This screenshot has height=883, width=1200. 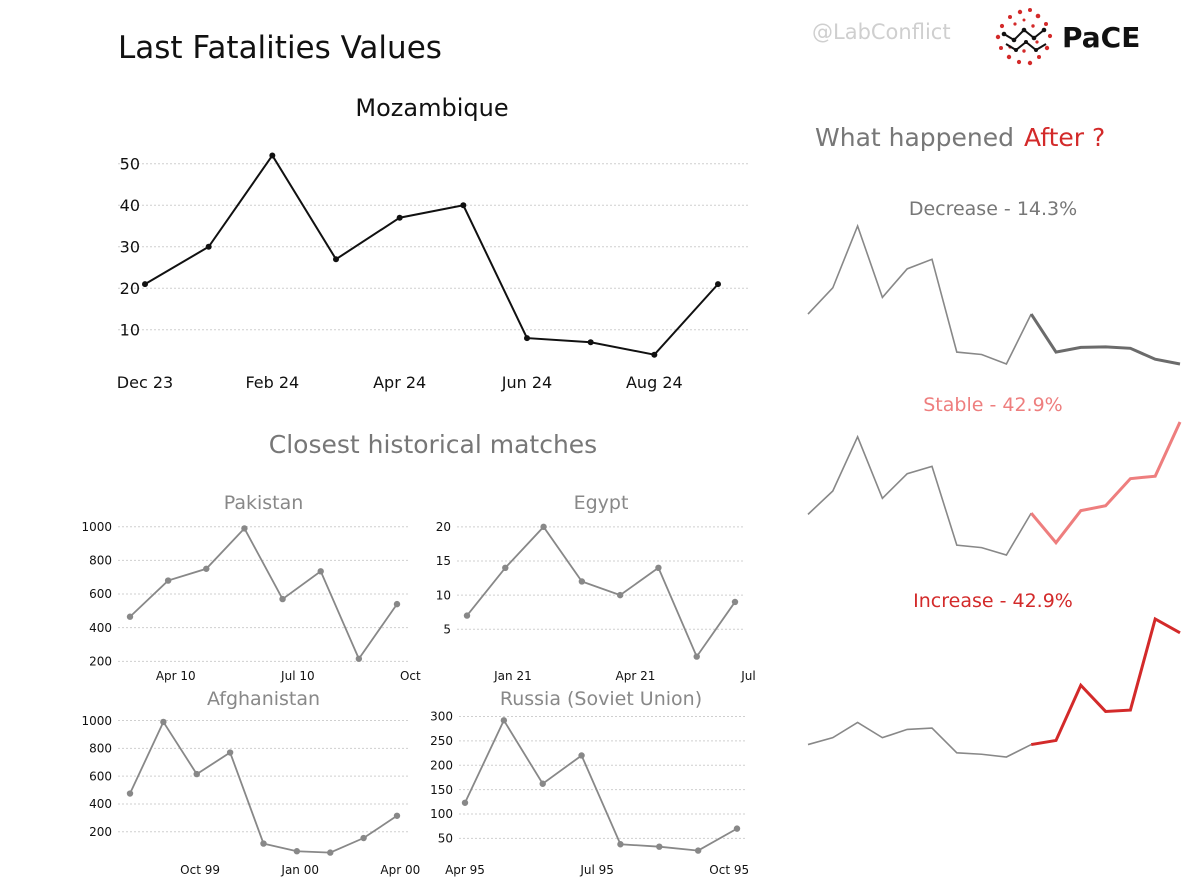 What do you see at coordinates (881, 32) in the screenshot?
I see `twitter-handle: @LabConflict` at bounding box center [881, 32].